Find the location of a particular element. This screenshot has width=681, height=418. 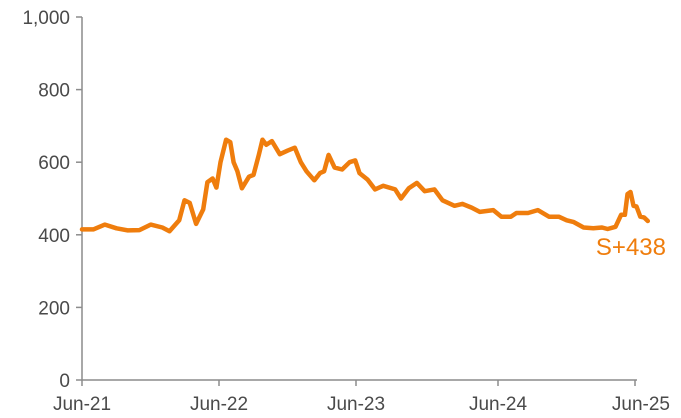

y-tick-label: 200 is located at coordinates (54, 308).